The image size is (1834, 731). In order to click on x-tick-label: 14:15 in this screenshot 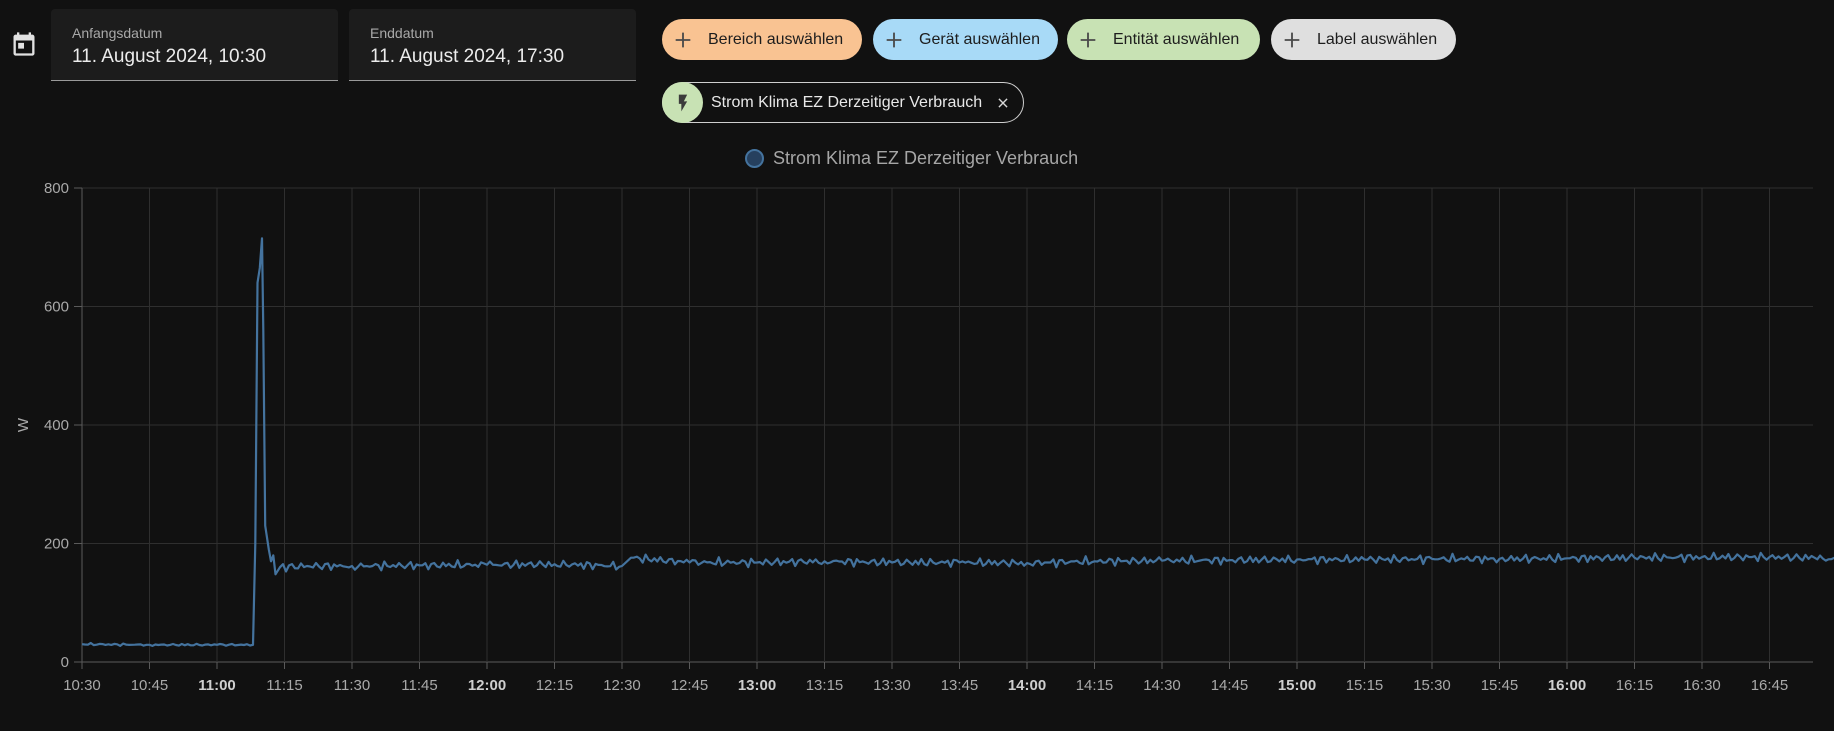, I will do `click(1095, 685)`.